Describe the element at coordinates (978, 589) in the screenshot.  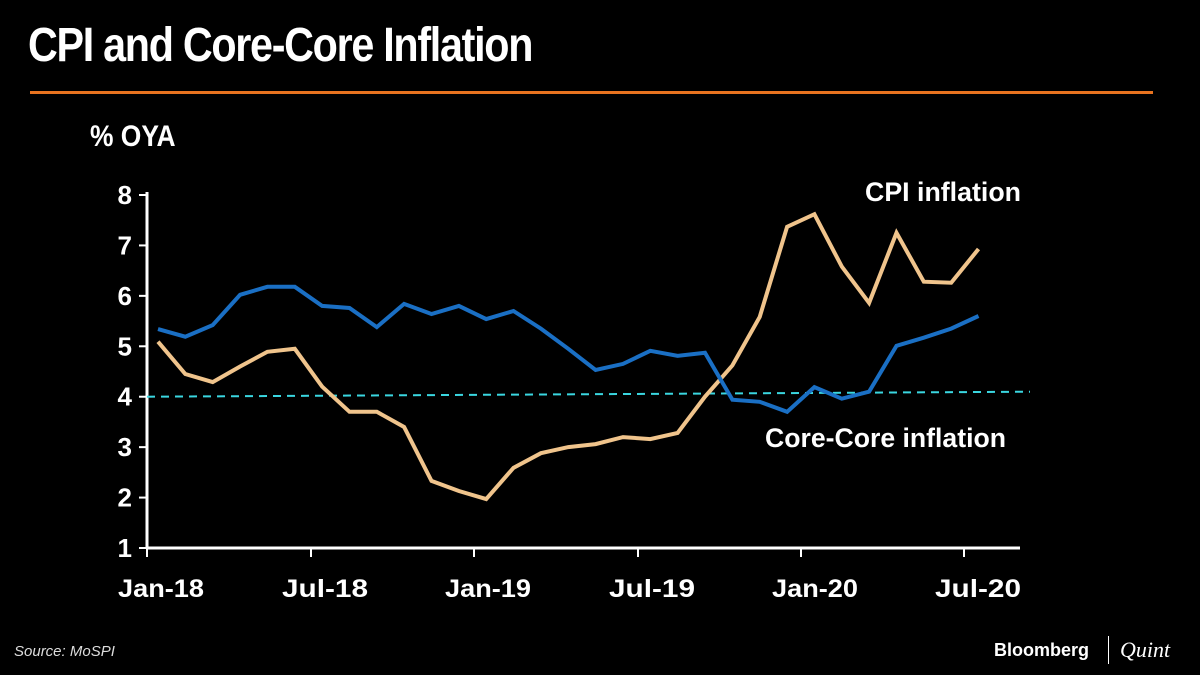
I see `x-tick-label: Jul-20` at that location.